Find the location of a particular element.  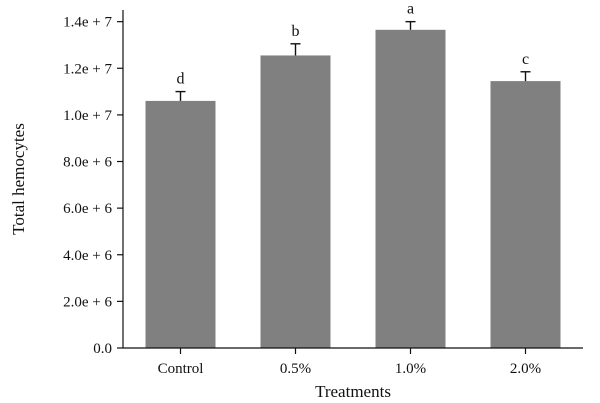

y-tick-label: 6.0e + 6 is located at coordinates (87, 209).